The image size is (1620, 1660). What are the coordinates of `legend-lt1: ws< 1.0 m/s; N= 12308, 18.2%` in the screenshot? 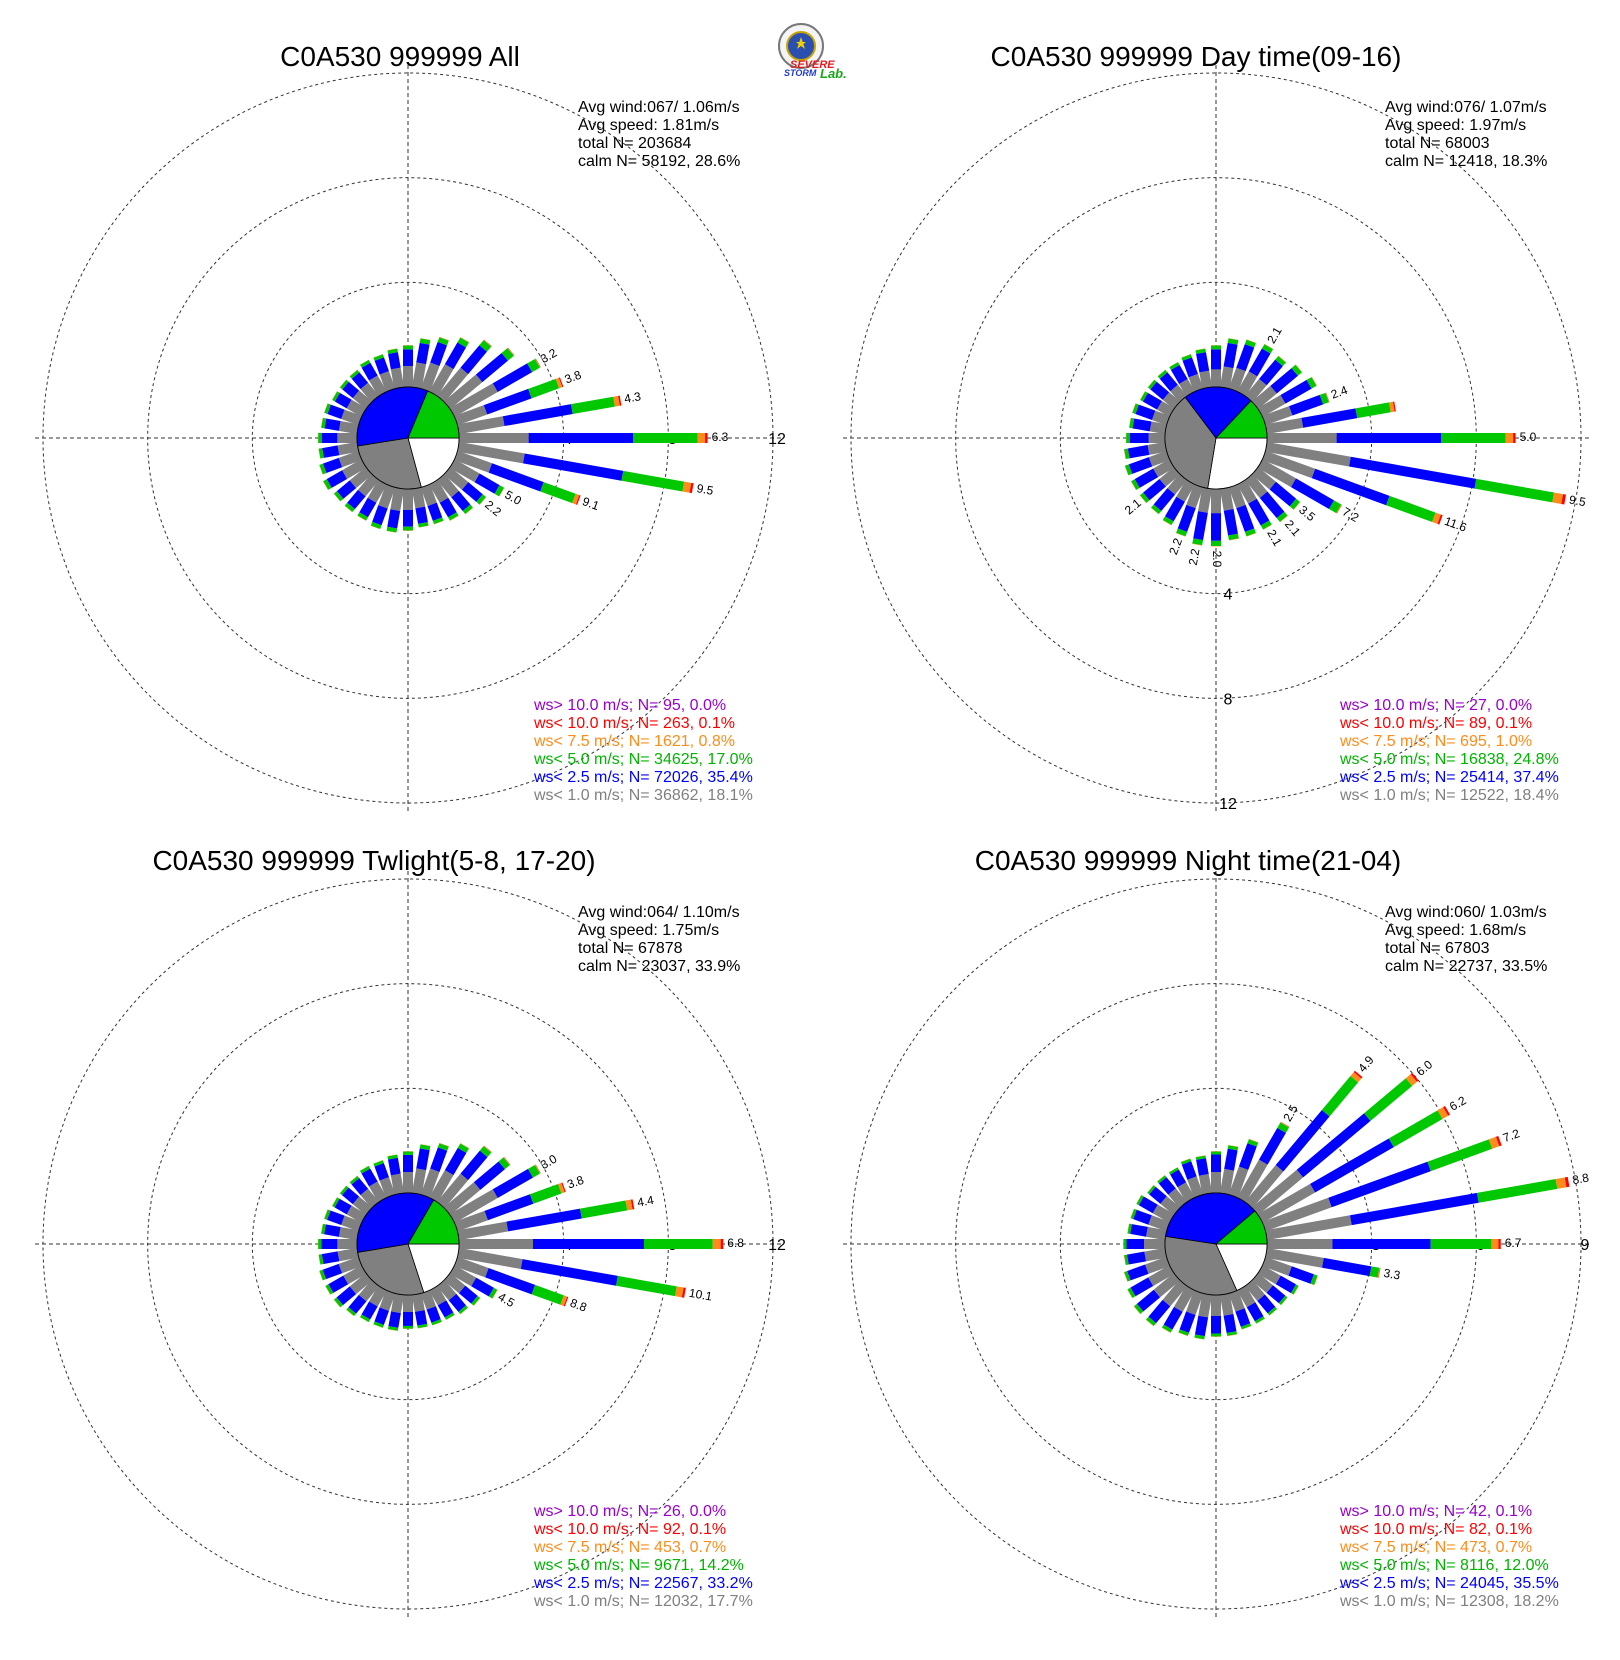 It's located at (1449, 1601).